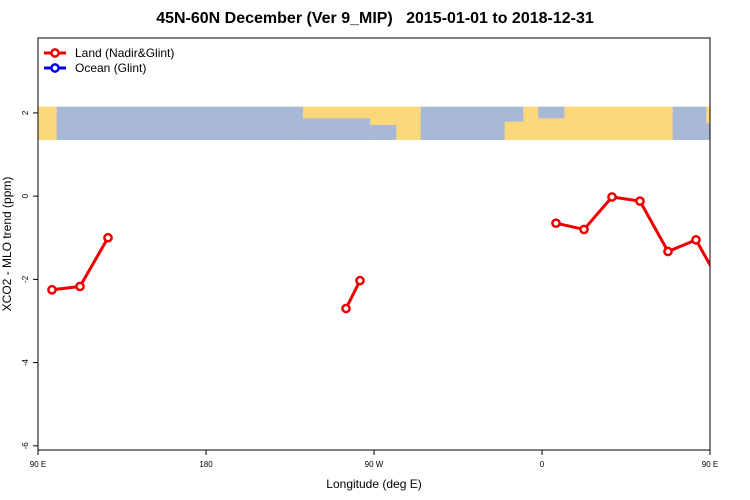  Describe the element at coordinates (25, 279) in the screenshot. I see `y-tick-label: -2` at that location.